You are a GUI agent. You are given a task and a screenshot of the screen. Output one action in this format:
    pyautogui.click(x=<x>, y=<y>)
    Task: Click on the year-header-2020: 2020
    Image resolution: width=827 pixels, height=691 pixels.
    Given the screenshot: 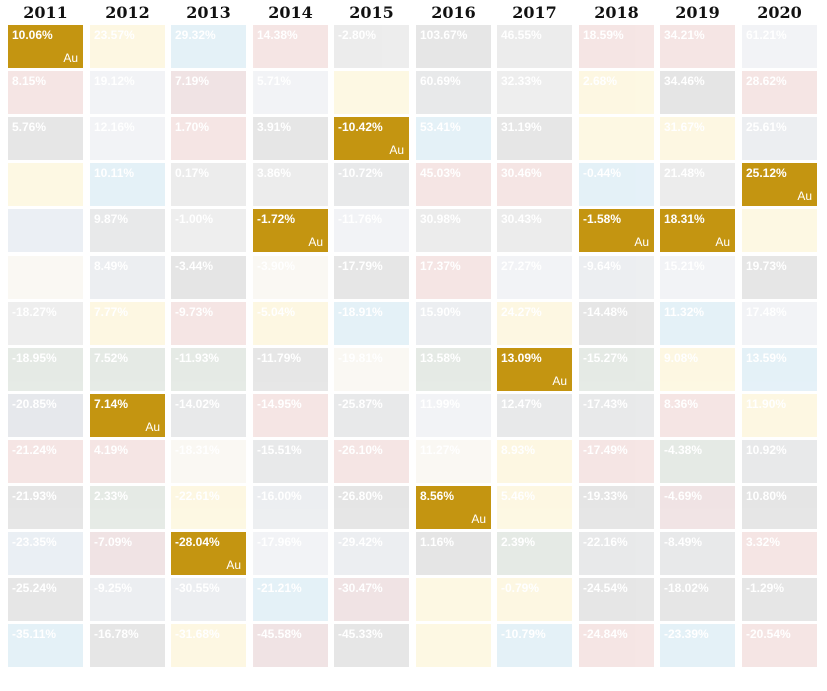 What is the action you would take?
    pyautogui.click(x=779, y=12)
    